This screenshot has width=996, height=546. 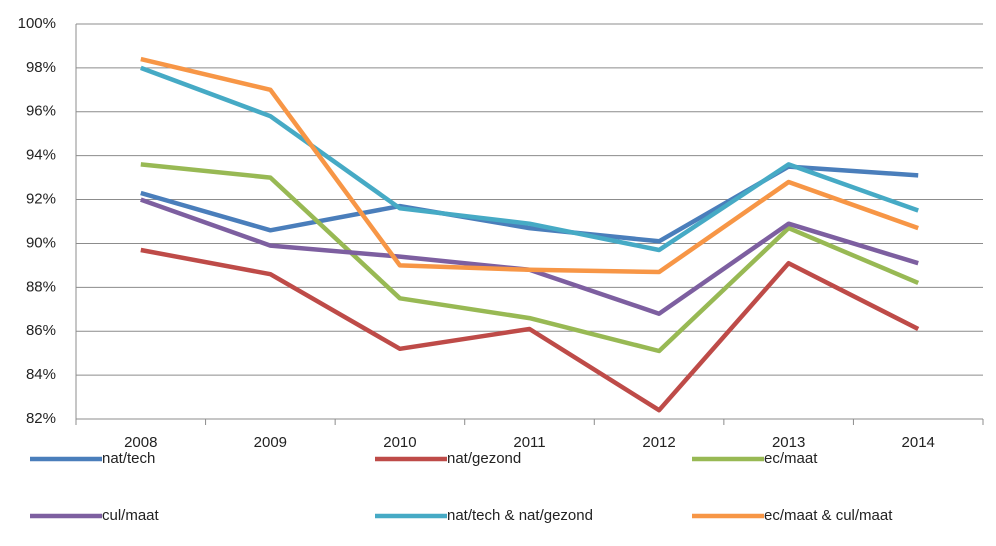 What do you see at coordinates (270, 442) in the screenshot?
I see `x-tick-label: 2009` at bounding box center [270, 442].